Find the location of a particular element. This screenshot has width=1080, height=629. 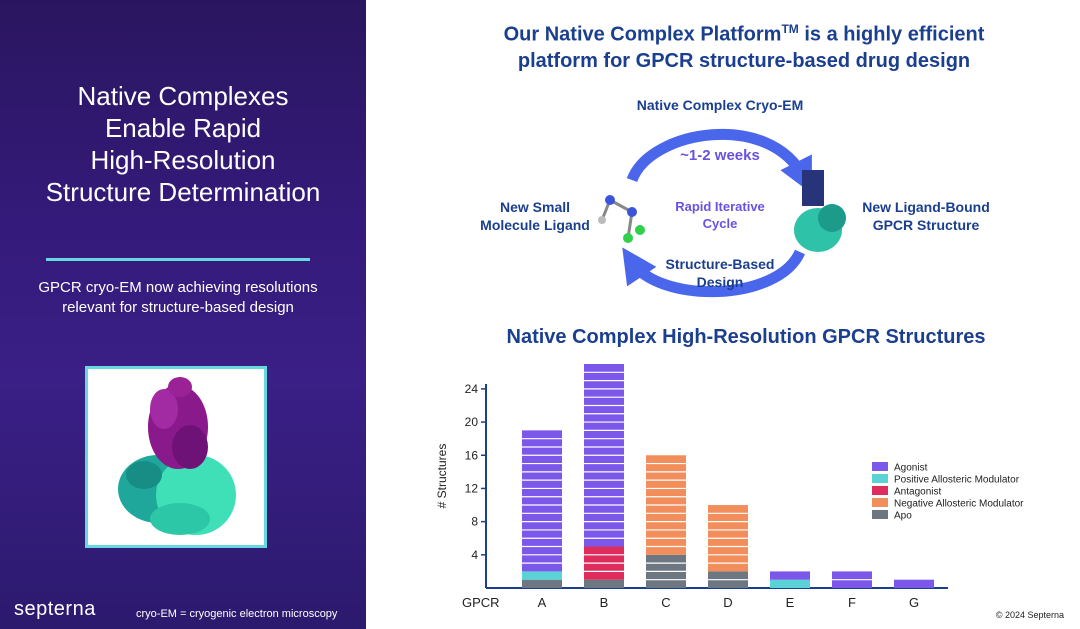

trademark-mark: TM is located at coordinates (790, 29).